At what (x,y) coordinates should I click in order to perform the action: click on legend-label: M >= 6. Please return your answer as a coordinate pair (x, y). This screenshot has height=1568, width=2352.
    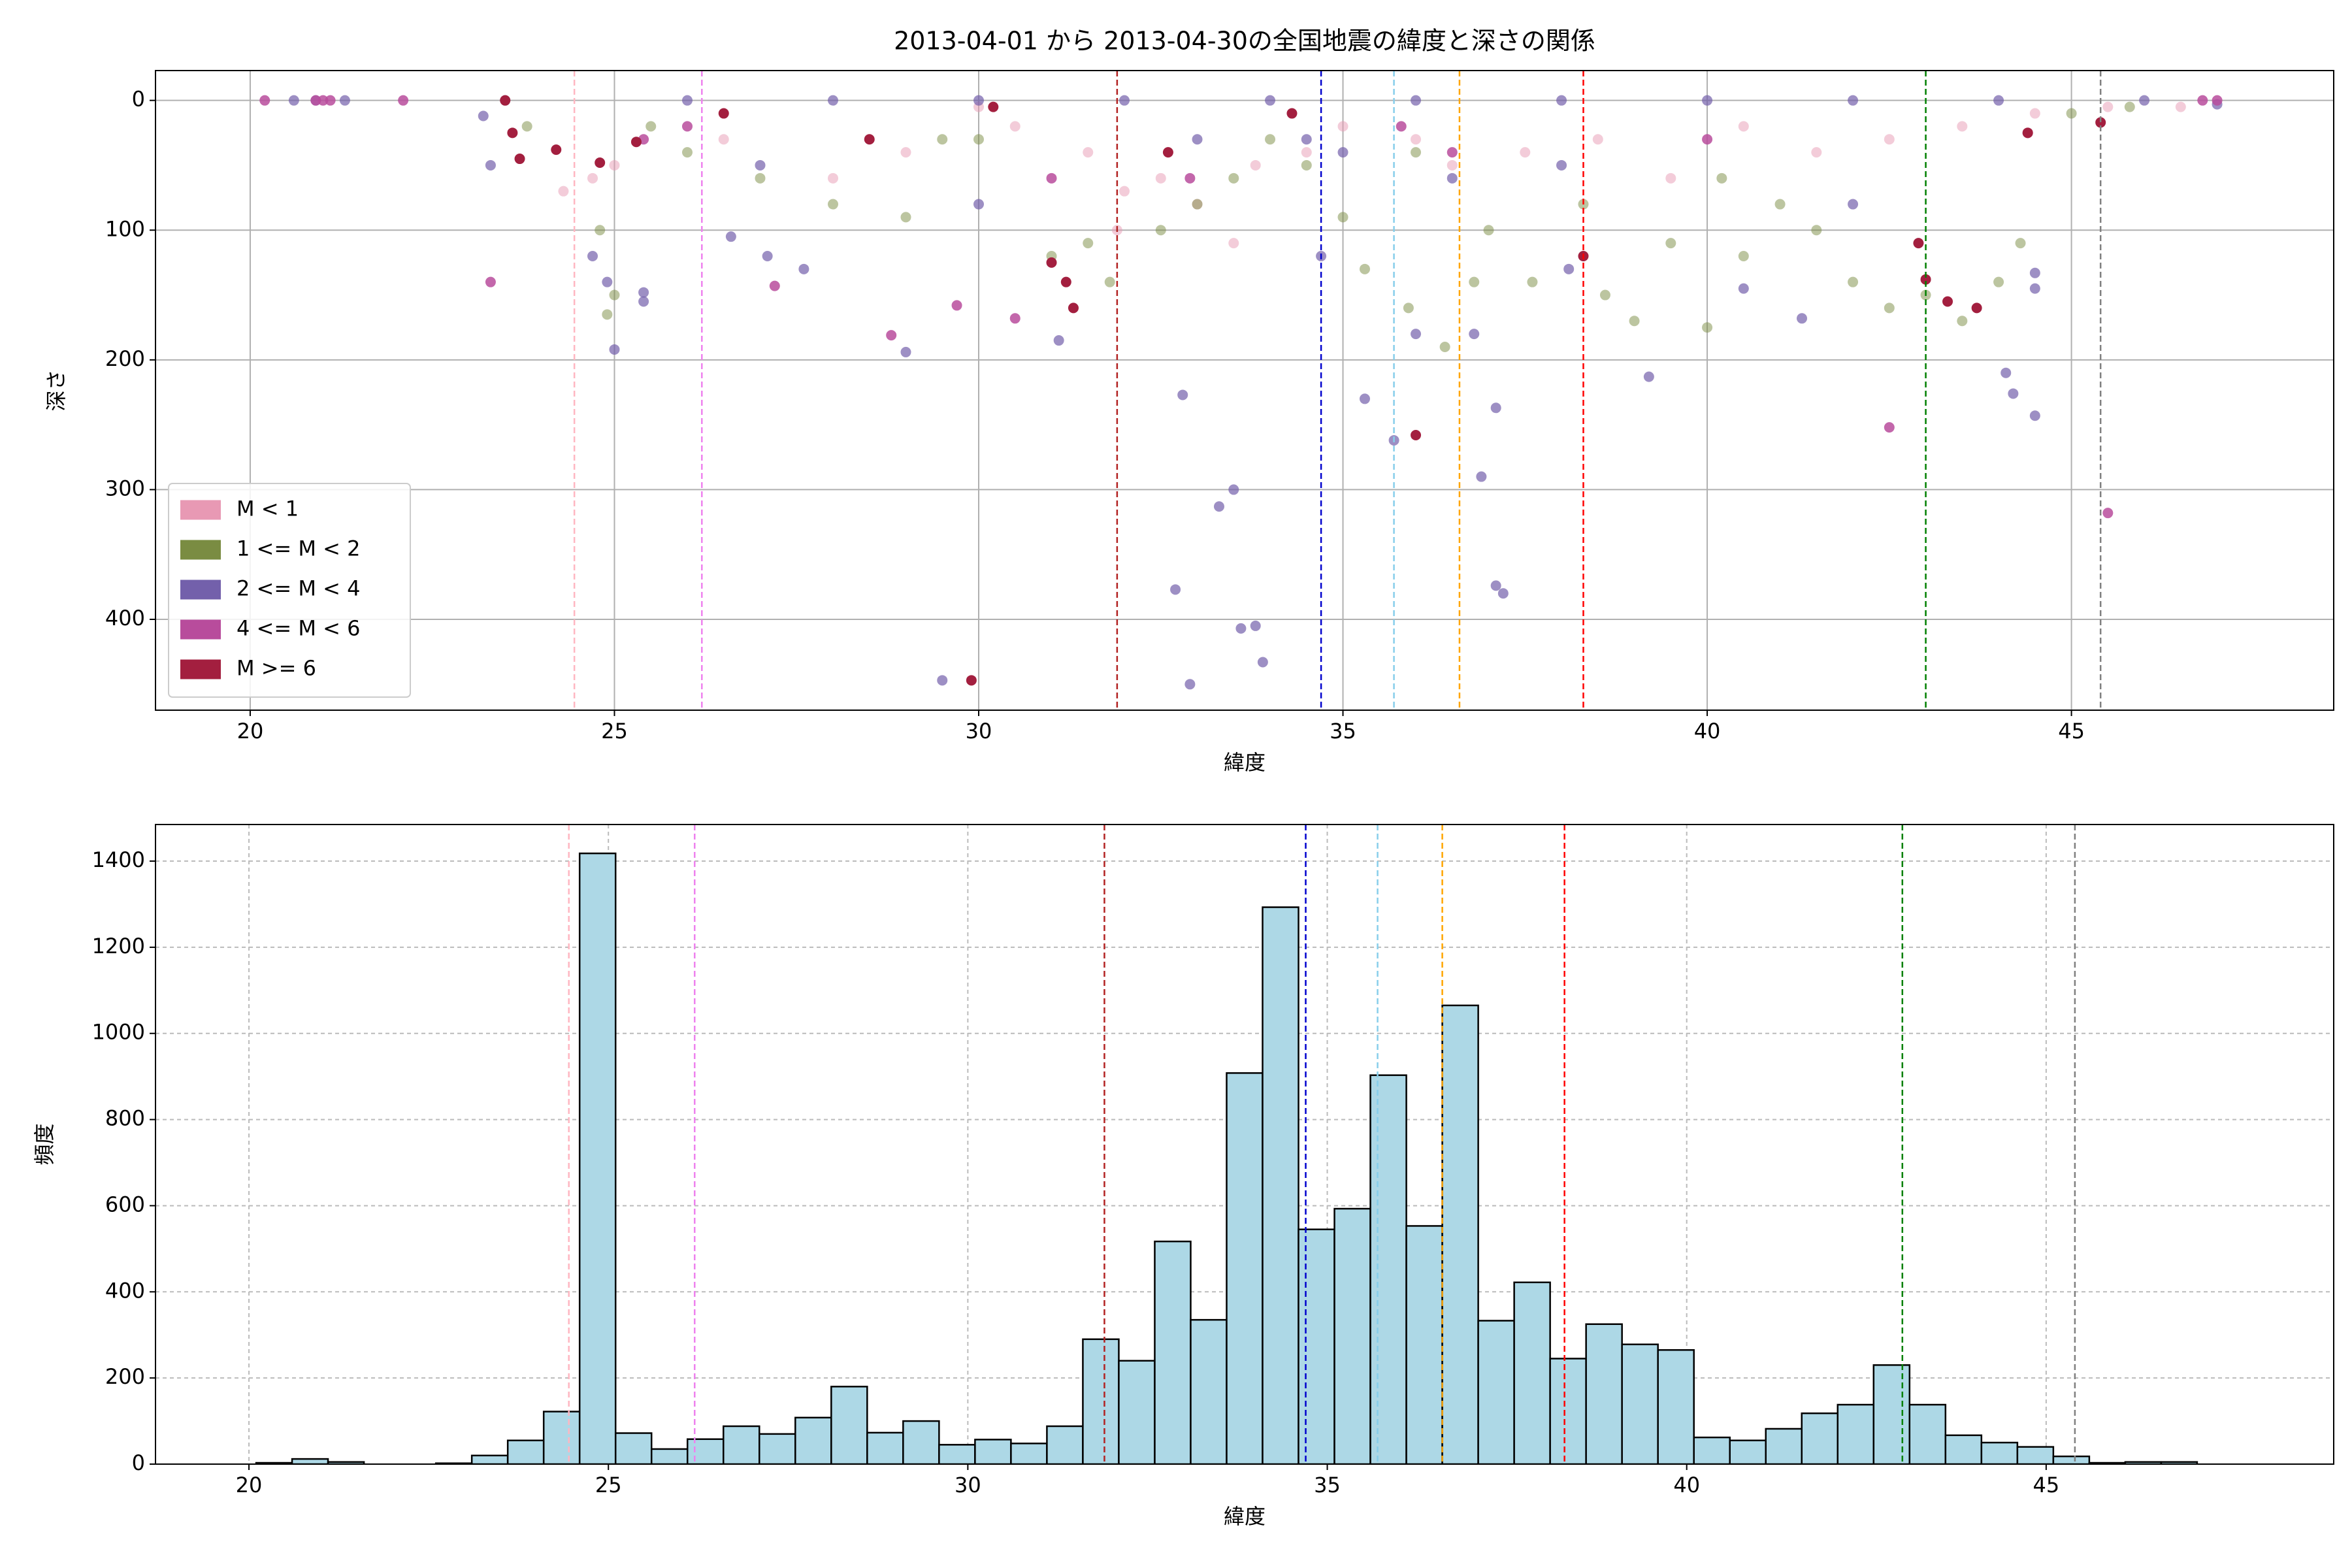
    Looking at the image, I should click on (276, 668).